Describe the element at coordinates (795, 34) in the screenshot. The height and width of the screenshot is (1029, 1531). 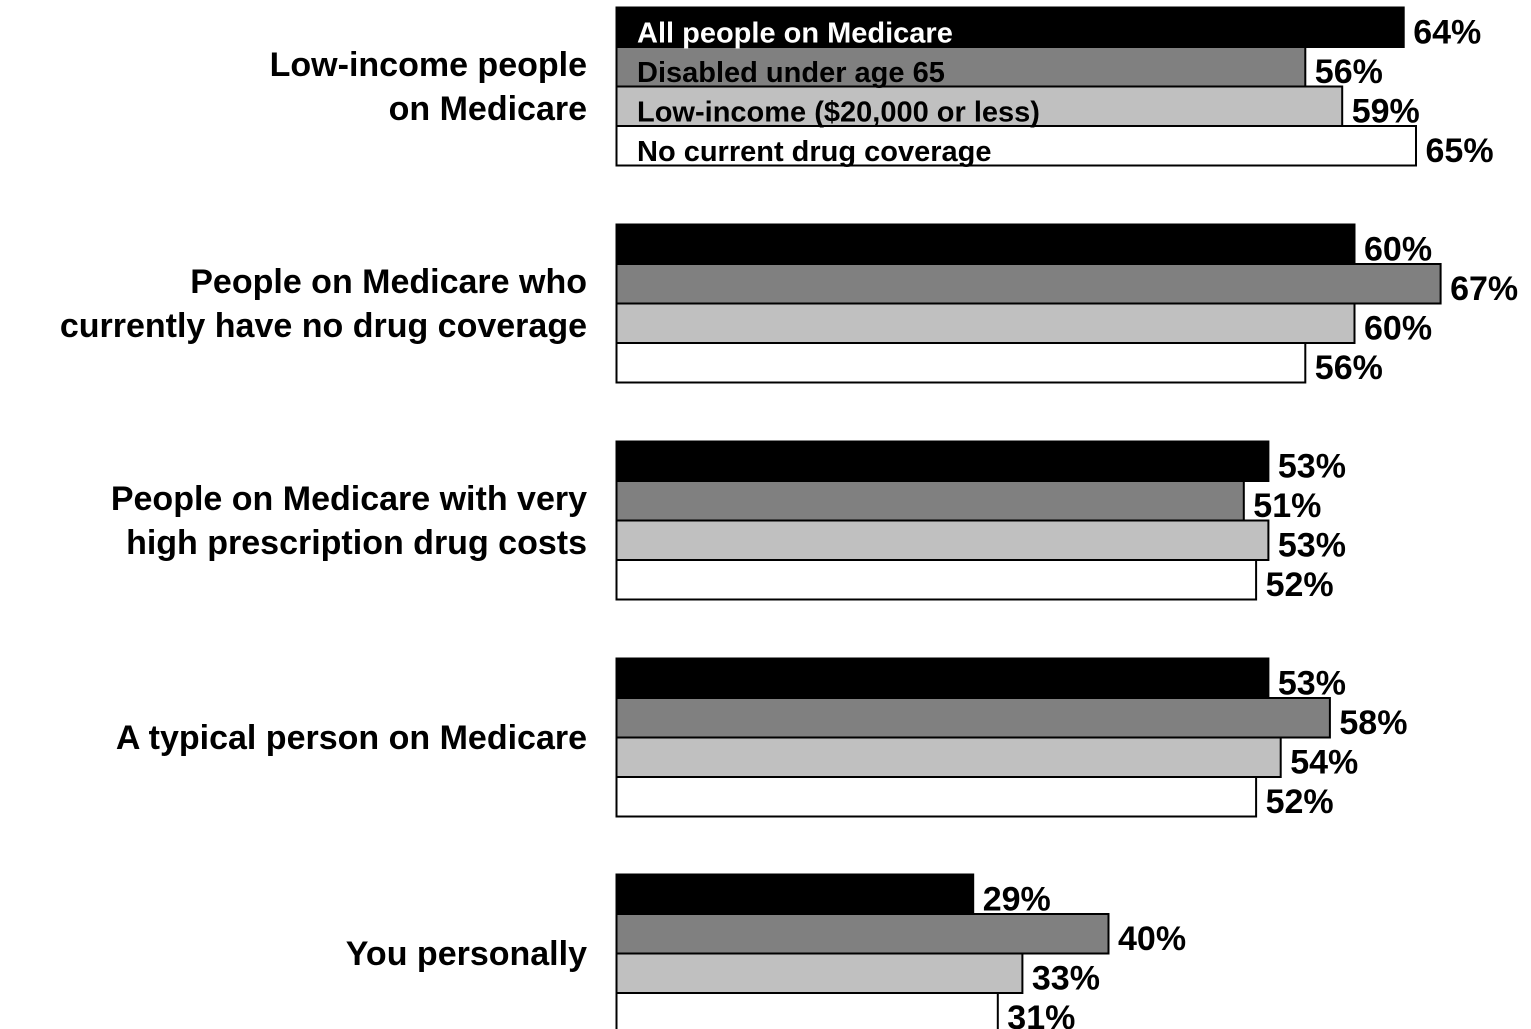
I see `legend-item-1: All people on Medicare` at that location.